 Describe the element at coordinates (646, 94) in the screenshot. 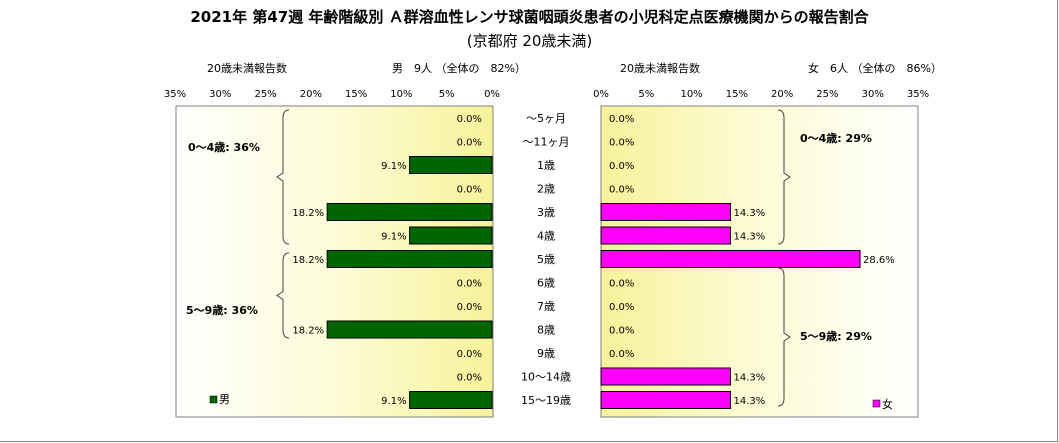

I see `female-axis-tick: 5%` at that location.